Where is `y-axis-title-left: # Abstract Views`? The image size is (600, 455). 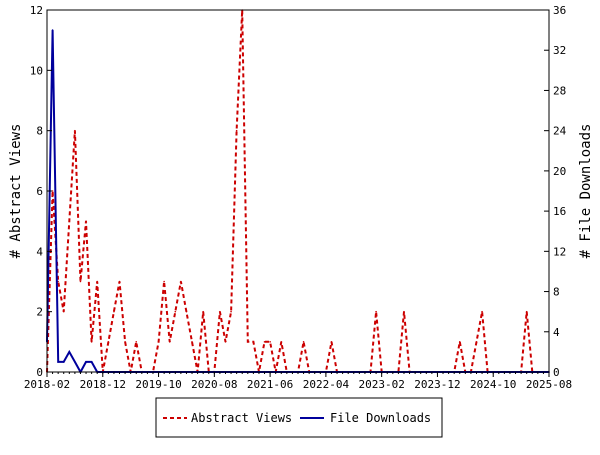 y-axis-title-left: # Abstract Views is located at coordinates (16, 191).